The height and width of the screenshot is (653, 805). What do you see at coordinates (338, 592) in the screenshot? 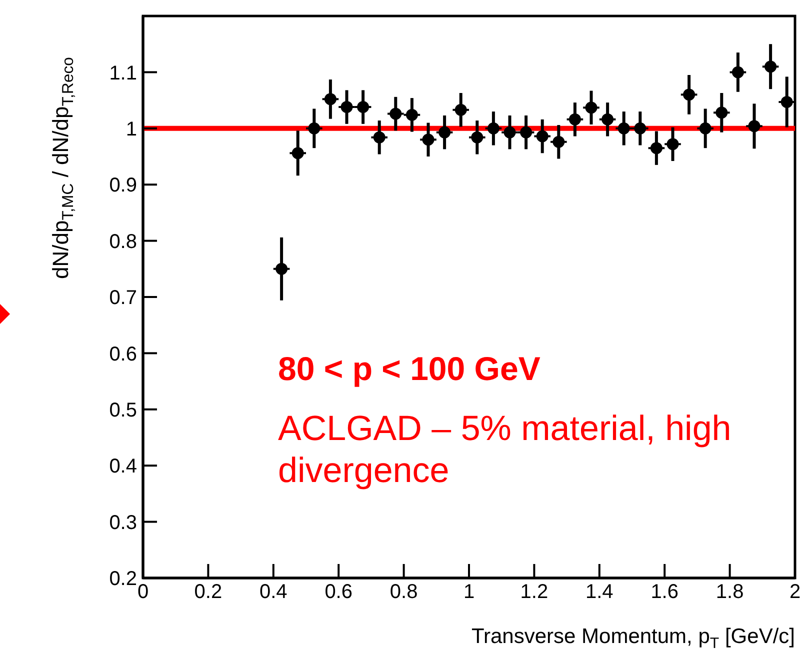
I see `x-tick-label: 0.6` at bounding box center [338, 592].